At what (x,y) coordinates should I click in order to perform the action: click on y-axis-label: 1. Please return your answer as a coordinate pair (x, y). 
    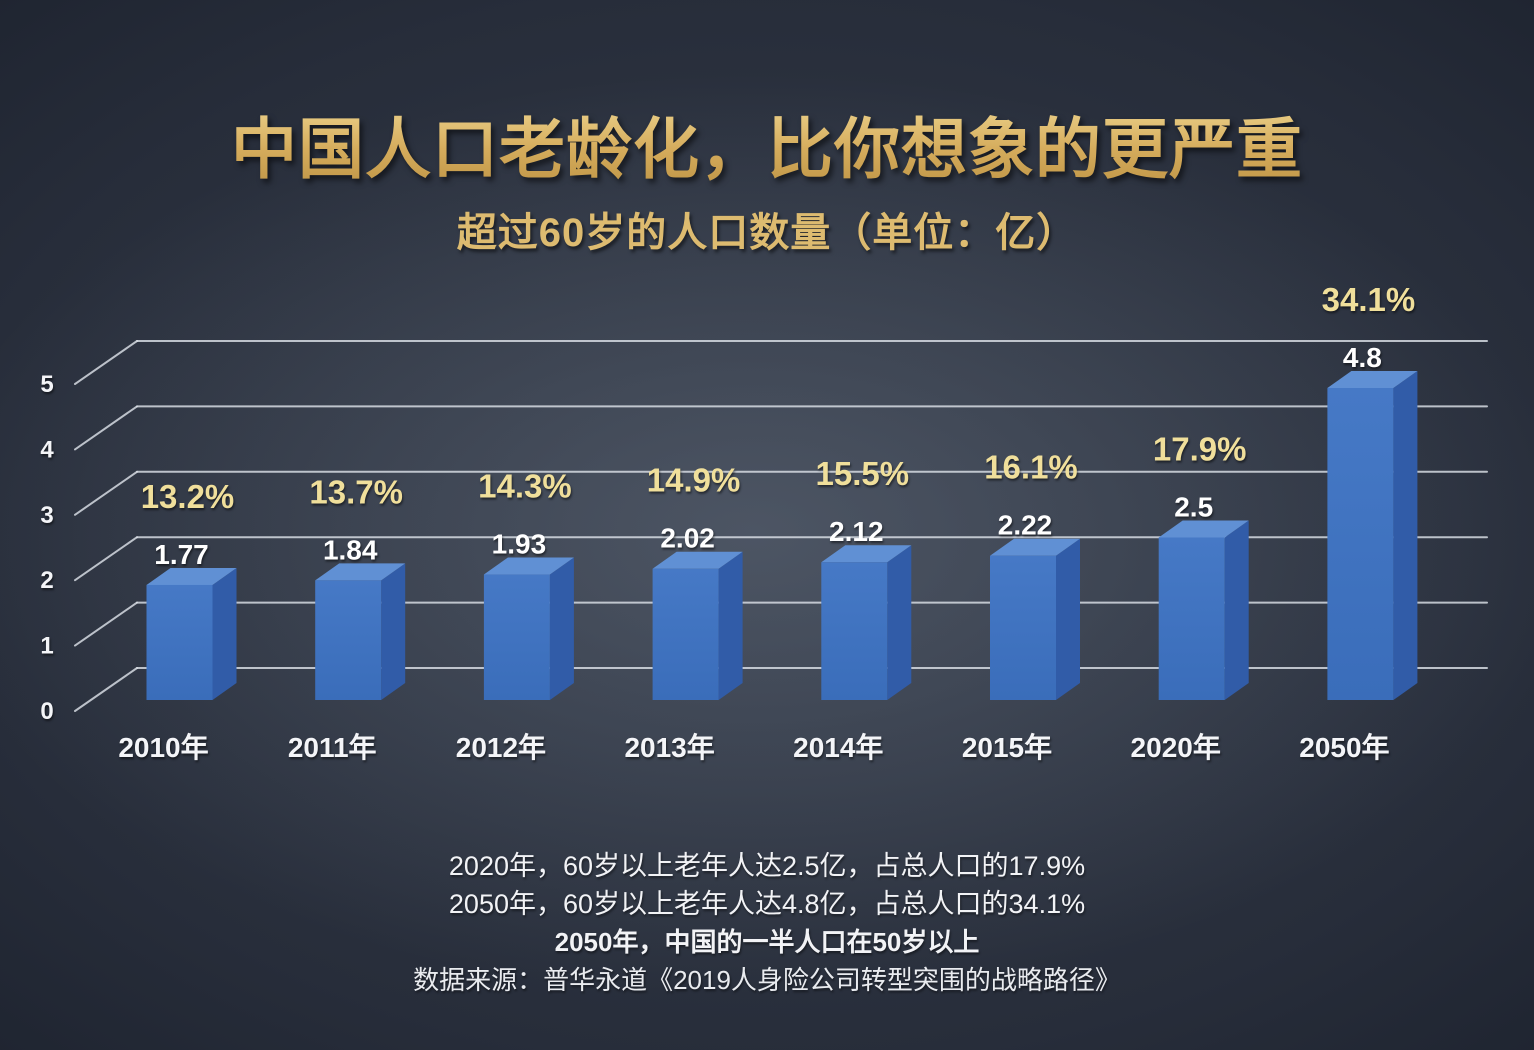
    Looking at the image, I should click on (46, 646).